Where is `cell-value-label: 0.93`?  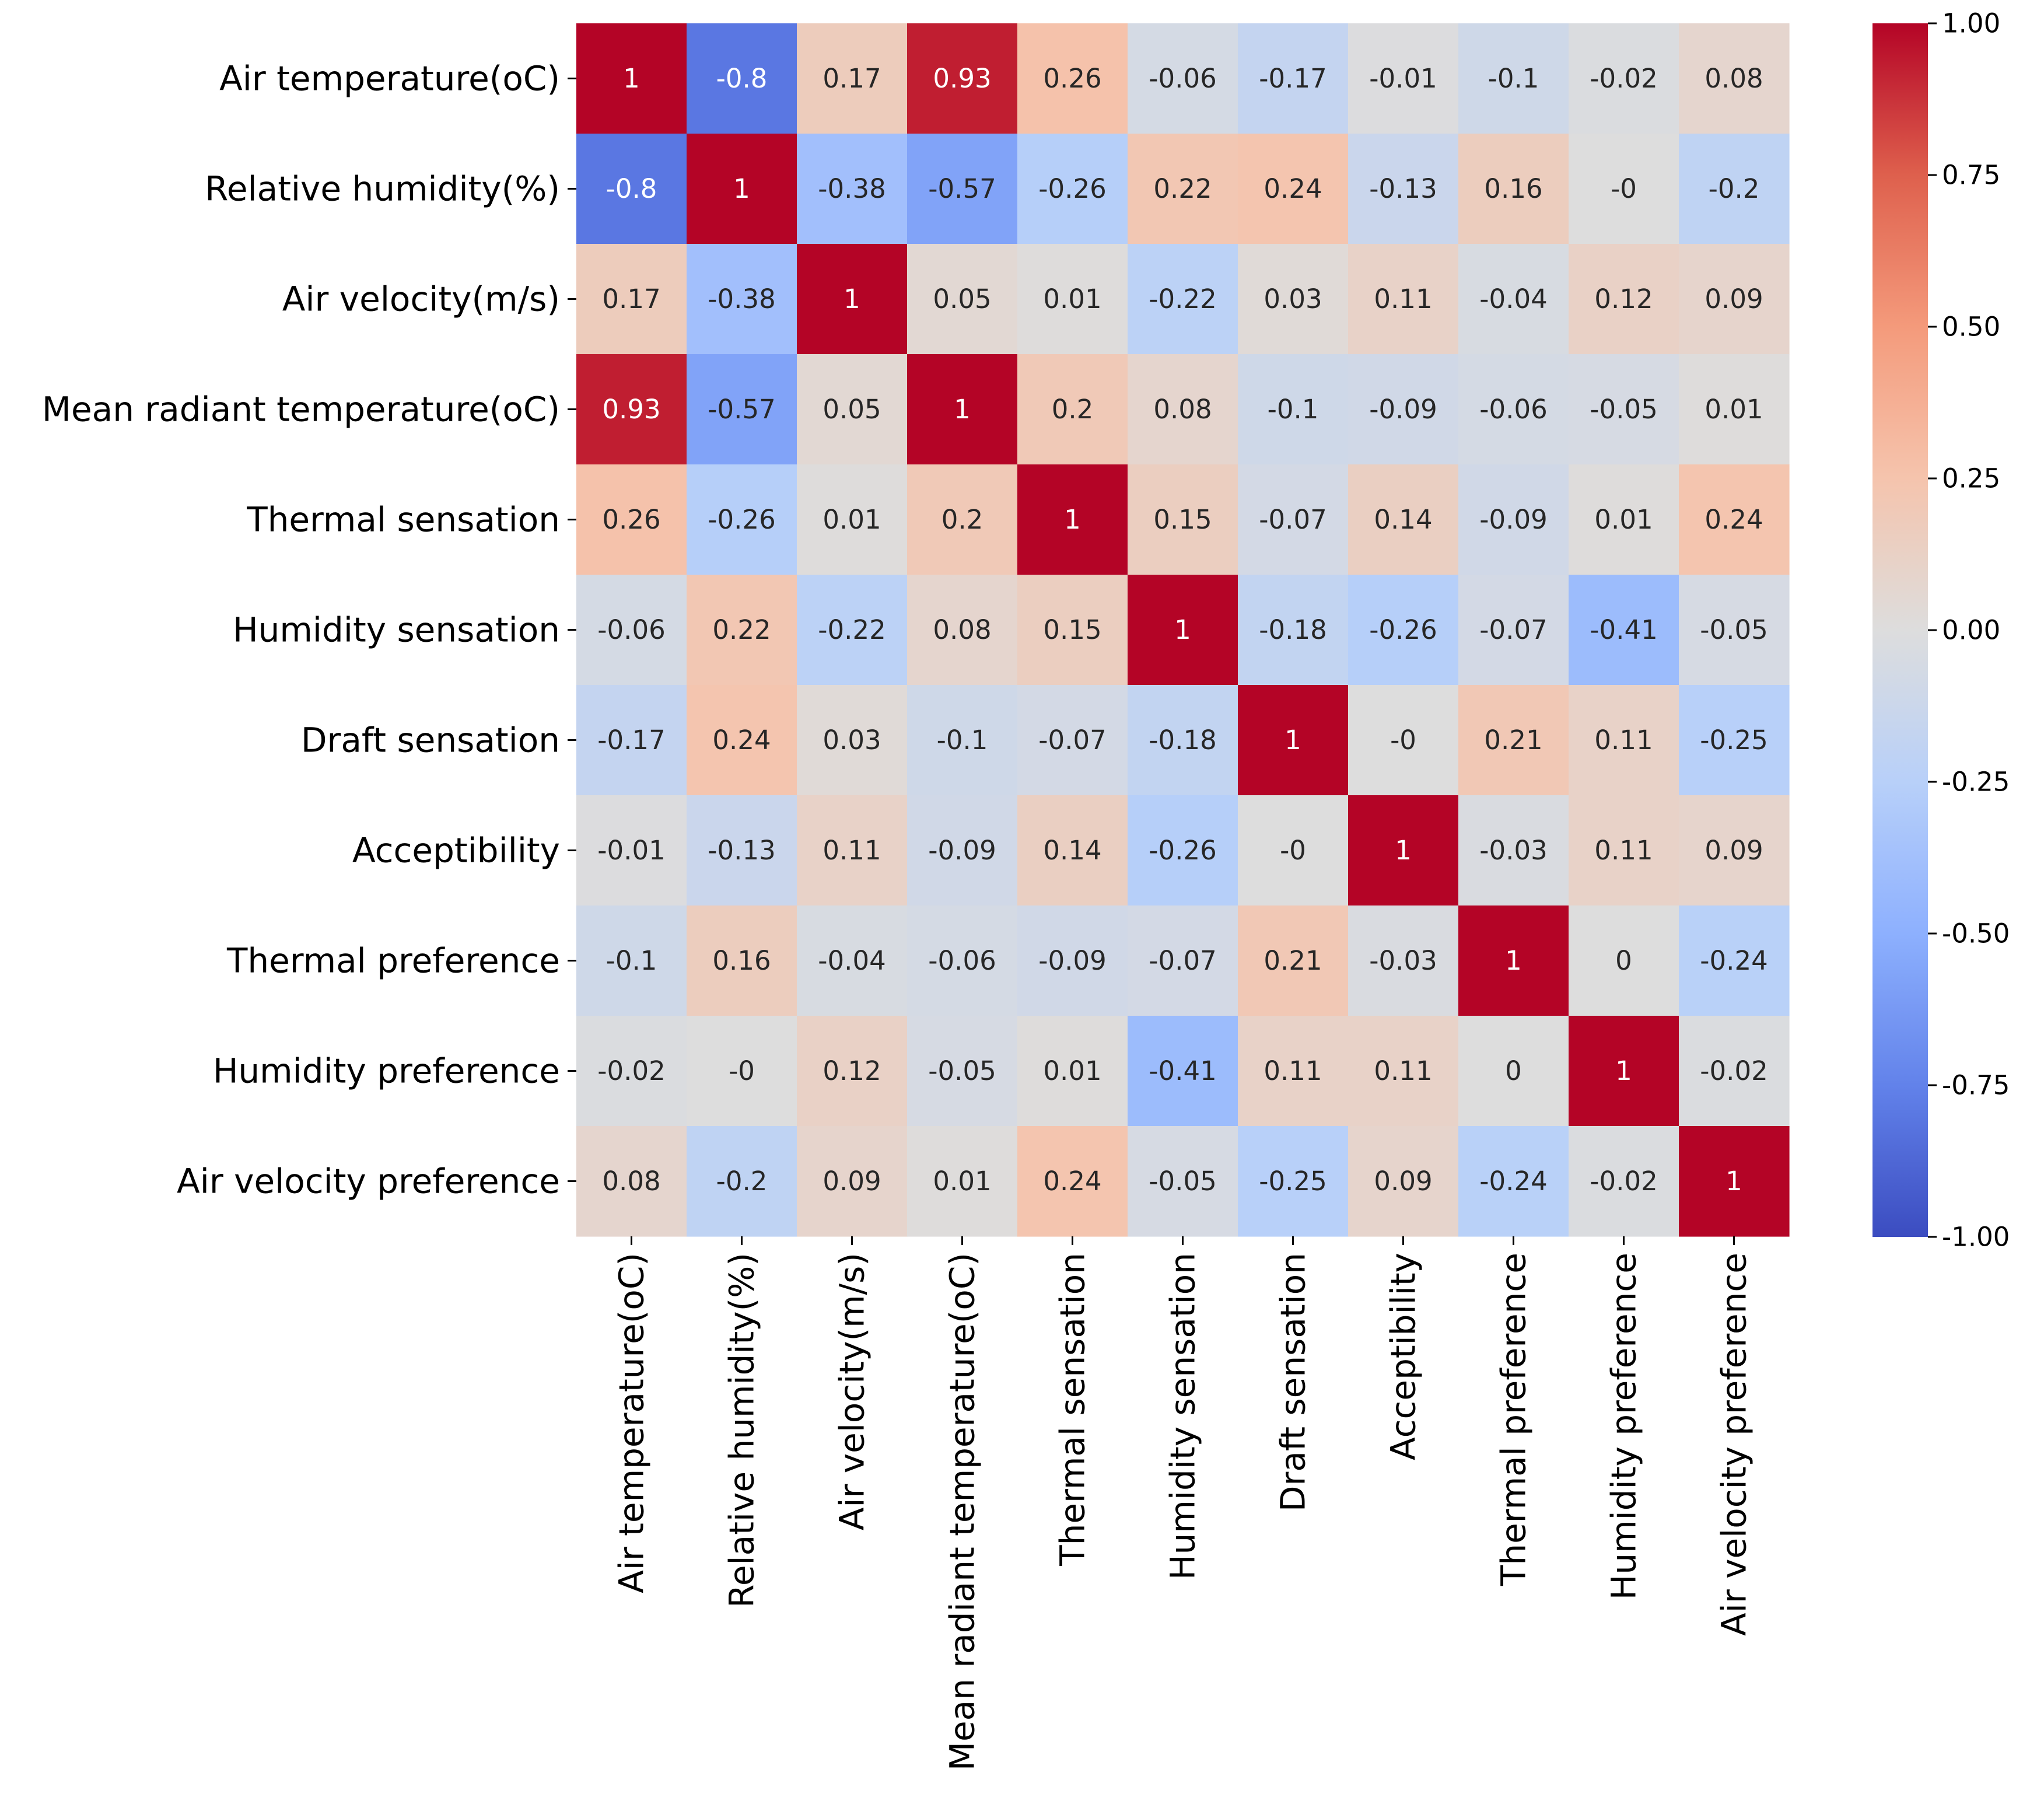 cell-value-label: 0.93 is located at coordinates (962, 78).